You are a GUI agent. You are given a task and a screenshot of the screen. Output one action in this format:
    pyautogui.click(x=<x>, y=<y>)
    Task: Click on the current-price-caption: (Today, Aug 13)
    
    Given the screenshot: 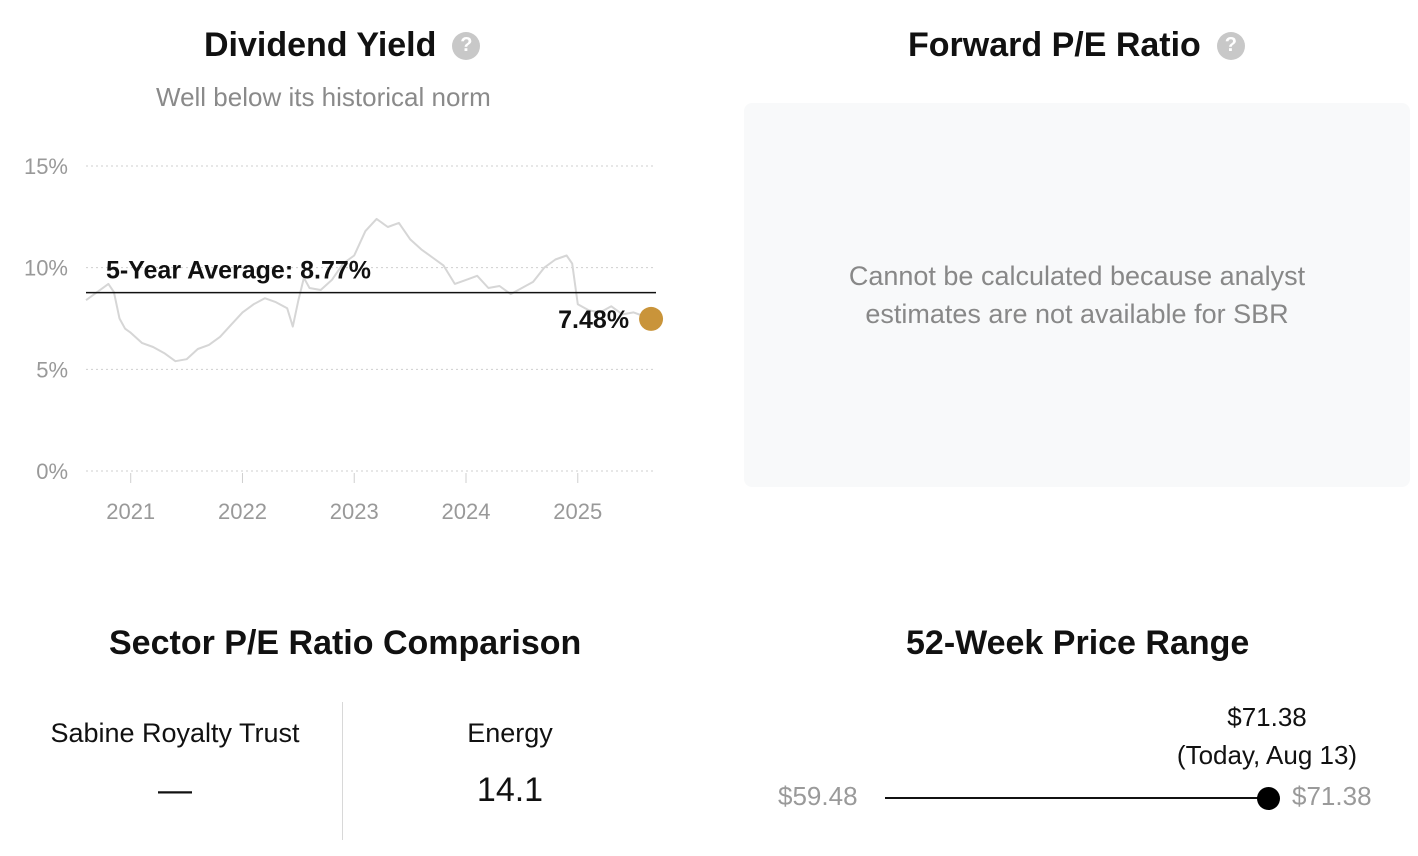 What is the action you would take?
    pyautogui.click(x=1267, y=755)
    